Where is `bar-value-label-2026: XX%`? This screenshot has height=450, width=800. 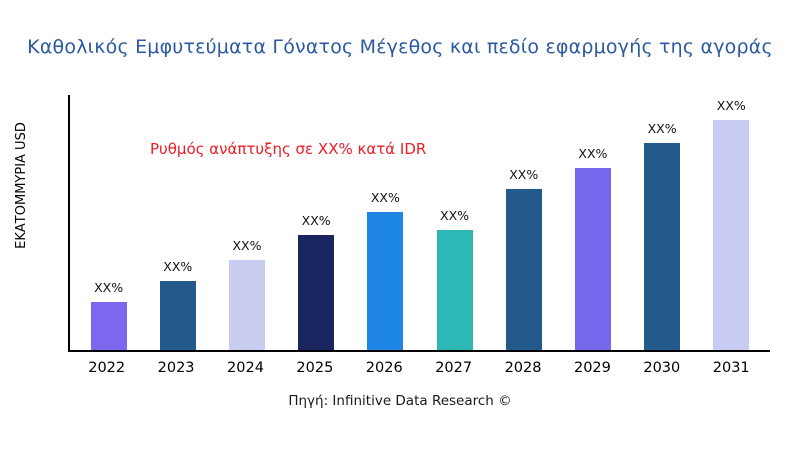
bar-value-label-2026: XX% is located at coordinates (385, 197).